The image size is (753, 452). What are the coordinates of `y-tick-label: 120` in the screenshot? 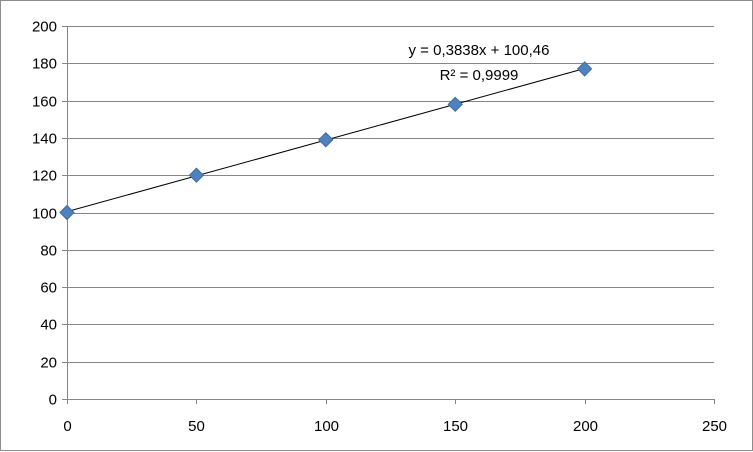 It's located at (44, 176).